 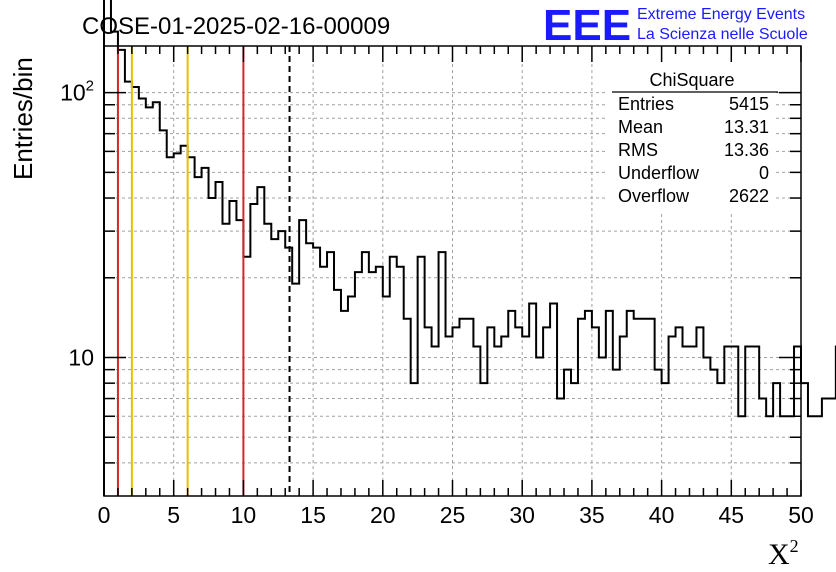 I want to click on stats-row-value: 2622, so click(x=749, y=196).